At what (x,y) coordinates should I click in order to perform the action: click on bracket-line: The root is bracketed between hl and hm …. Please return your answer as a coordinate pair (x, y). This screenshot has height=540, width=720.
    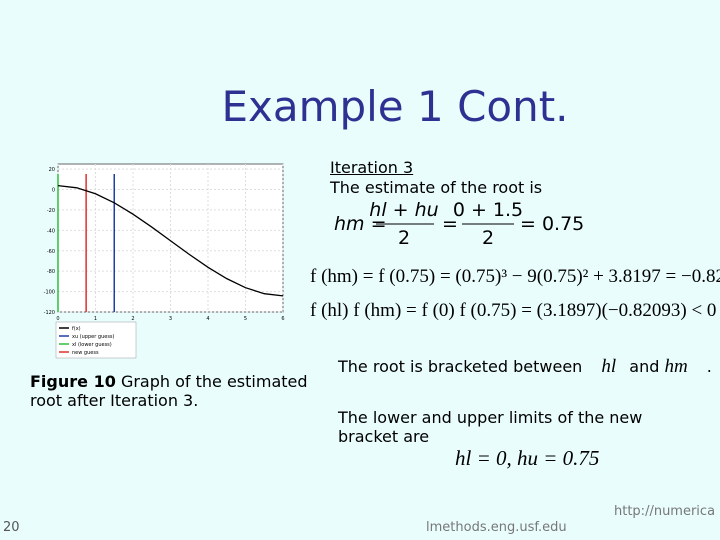
    Looking at the image, I should click on (525, 366).